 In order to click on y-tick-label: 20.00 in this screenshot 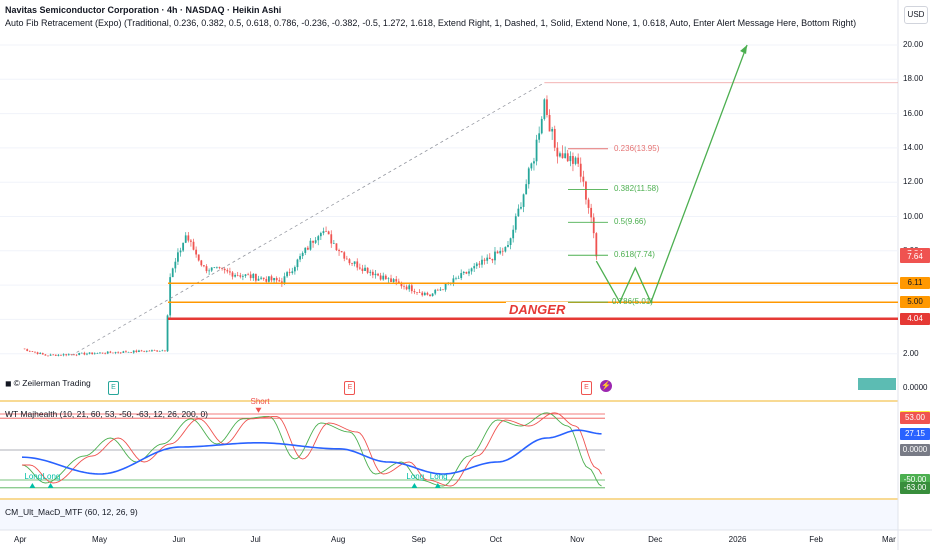, I will do `click(913, 44)`.